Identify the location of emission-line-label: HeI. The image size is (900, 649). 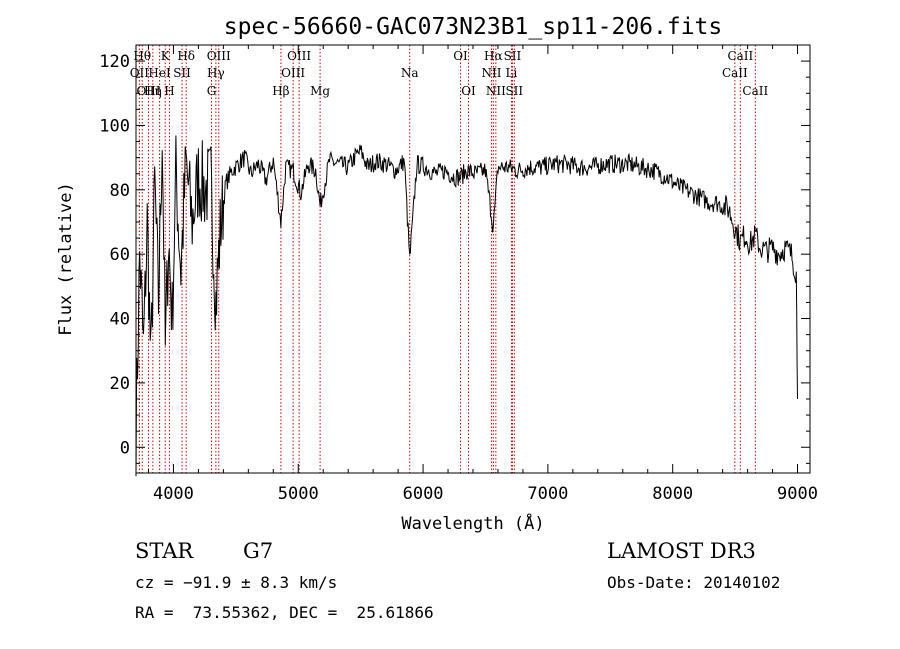
(159, 73).